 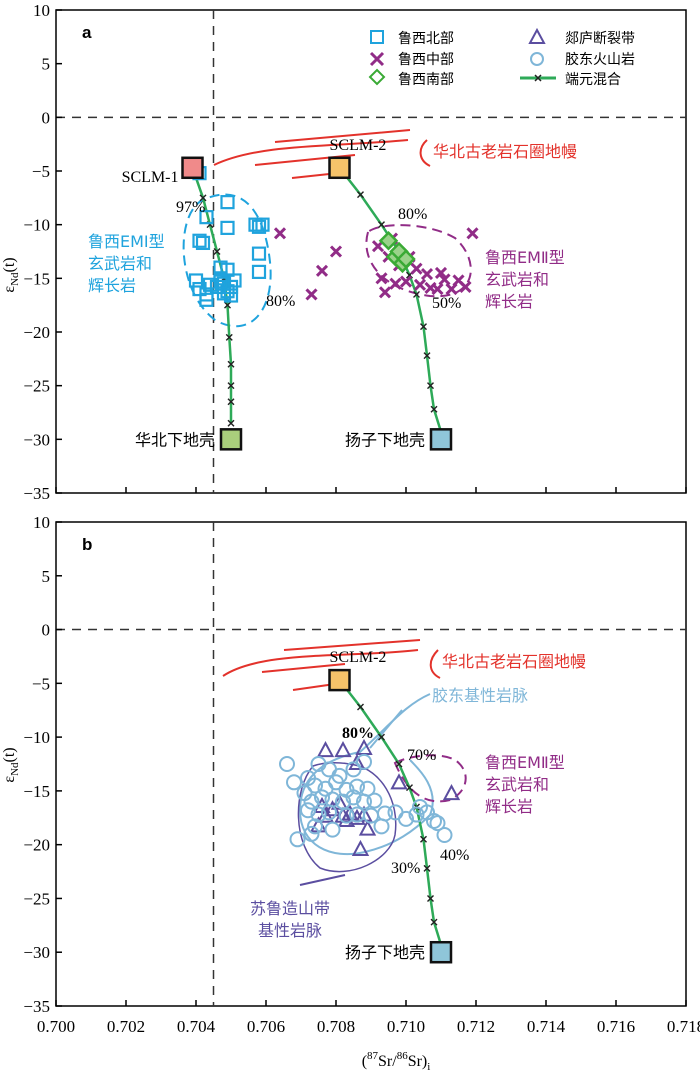 I want to click on annot-b-pct-40: 40%, so click(x=454, y=855).